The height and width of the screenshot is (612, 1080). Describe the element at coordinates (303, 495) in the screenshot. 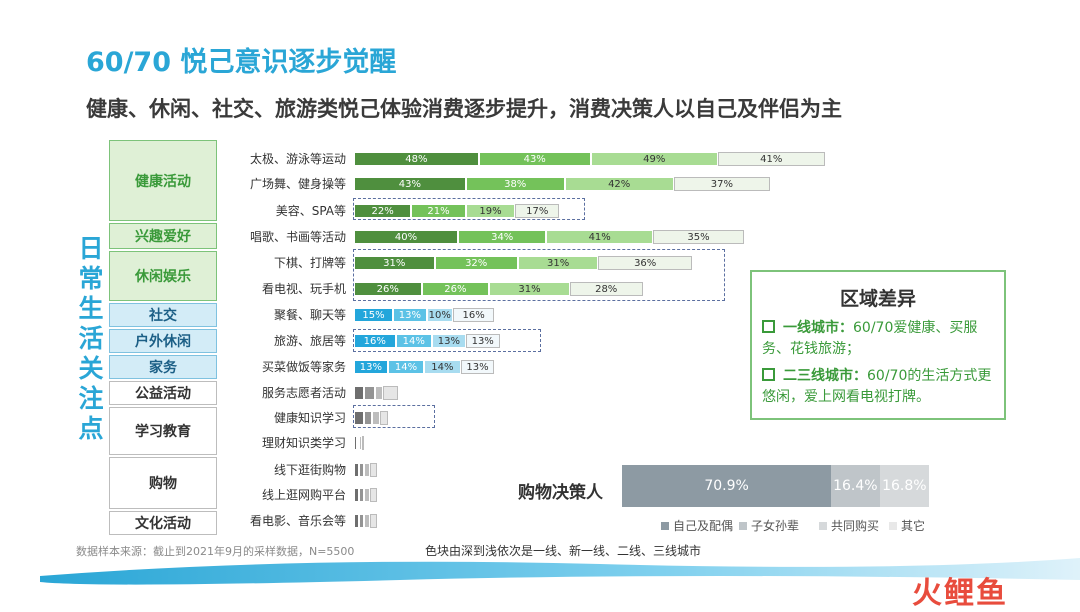

I see `row-label: 线上逛网购平台` at that location.